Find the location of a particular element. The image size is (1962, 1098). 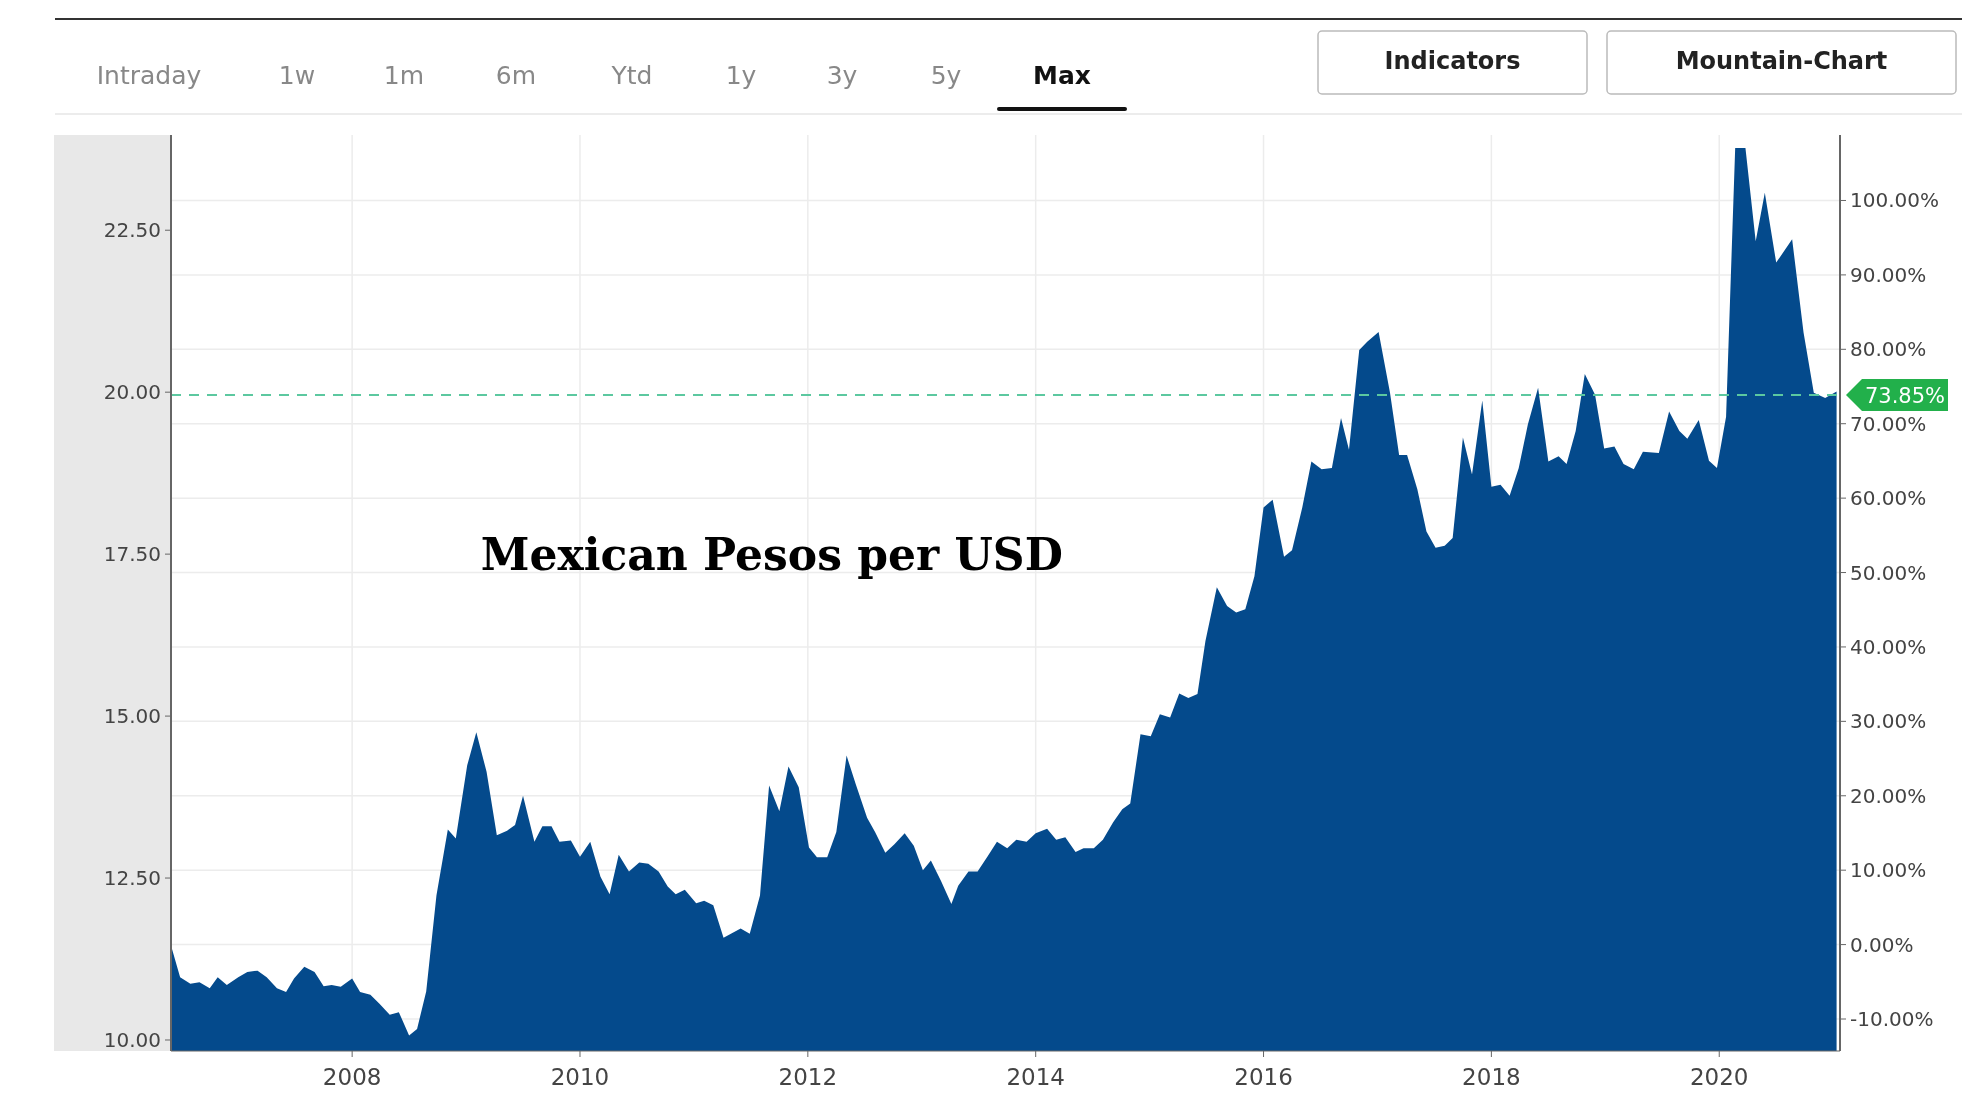

text: 6m is located at coordinates (516, 75).